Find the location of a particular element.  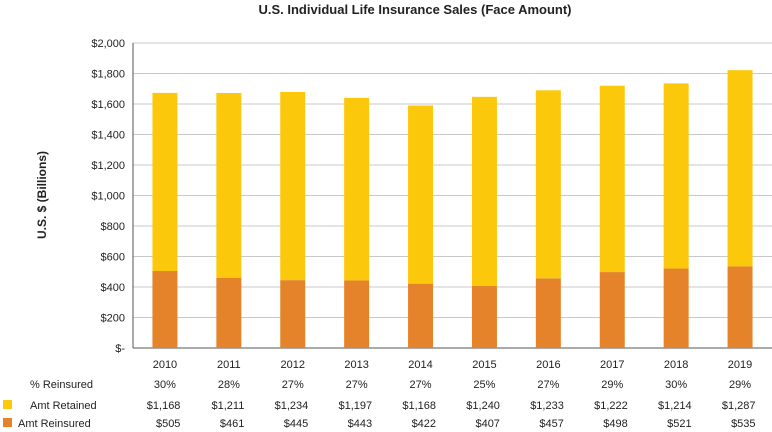

data-label-reinsured: $521 is located at coordinates (679, 424).